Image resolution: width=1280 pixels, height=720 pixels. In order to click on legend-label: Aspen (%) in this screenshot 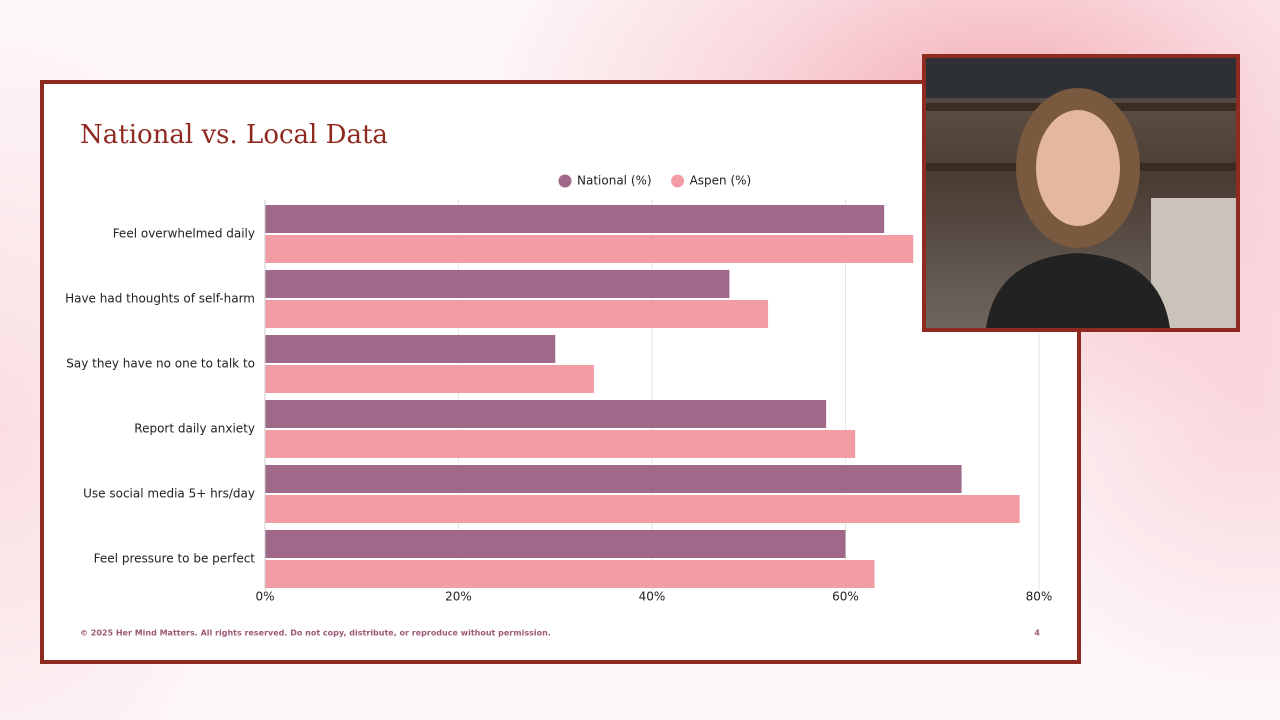, I will do `click(721, 181)`.